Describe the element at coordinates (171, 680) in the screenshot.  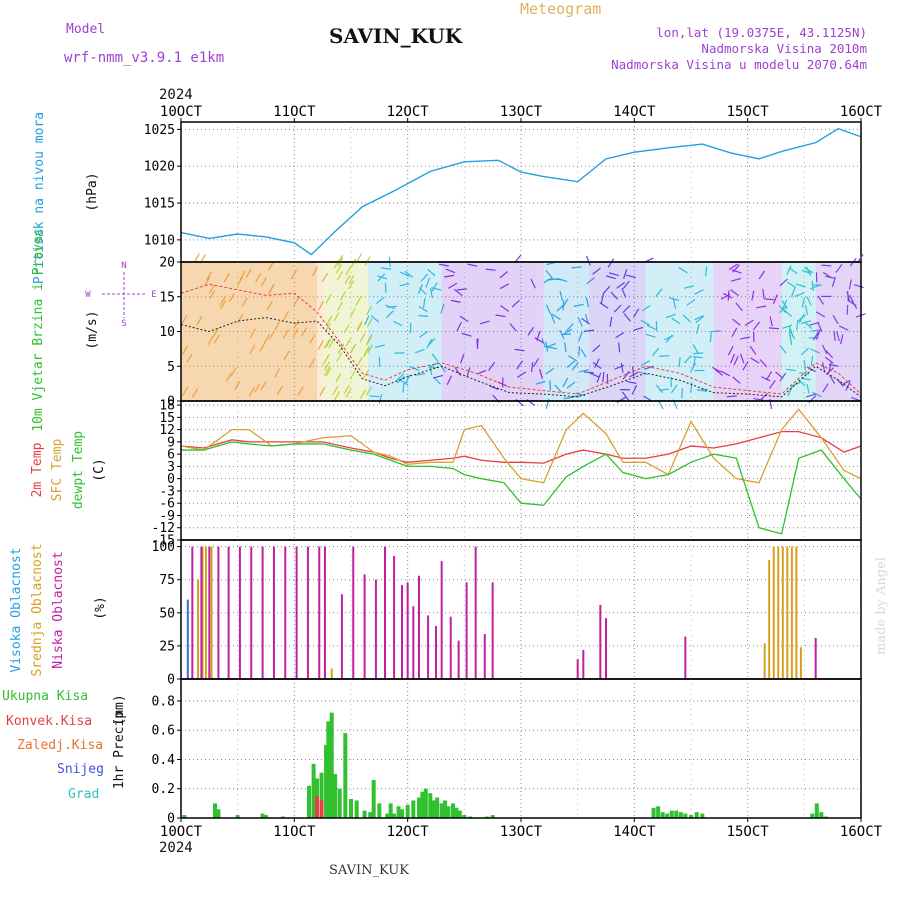
I see `y-tick-label: 0` at that location.